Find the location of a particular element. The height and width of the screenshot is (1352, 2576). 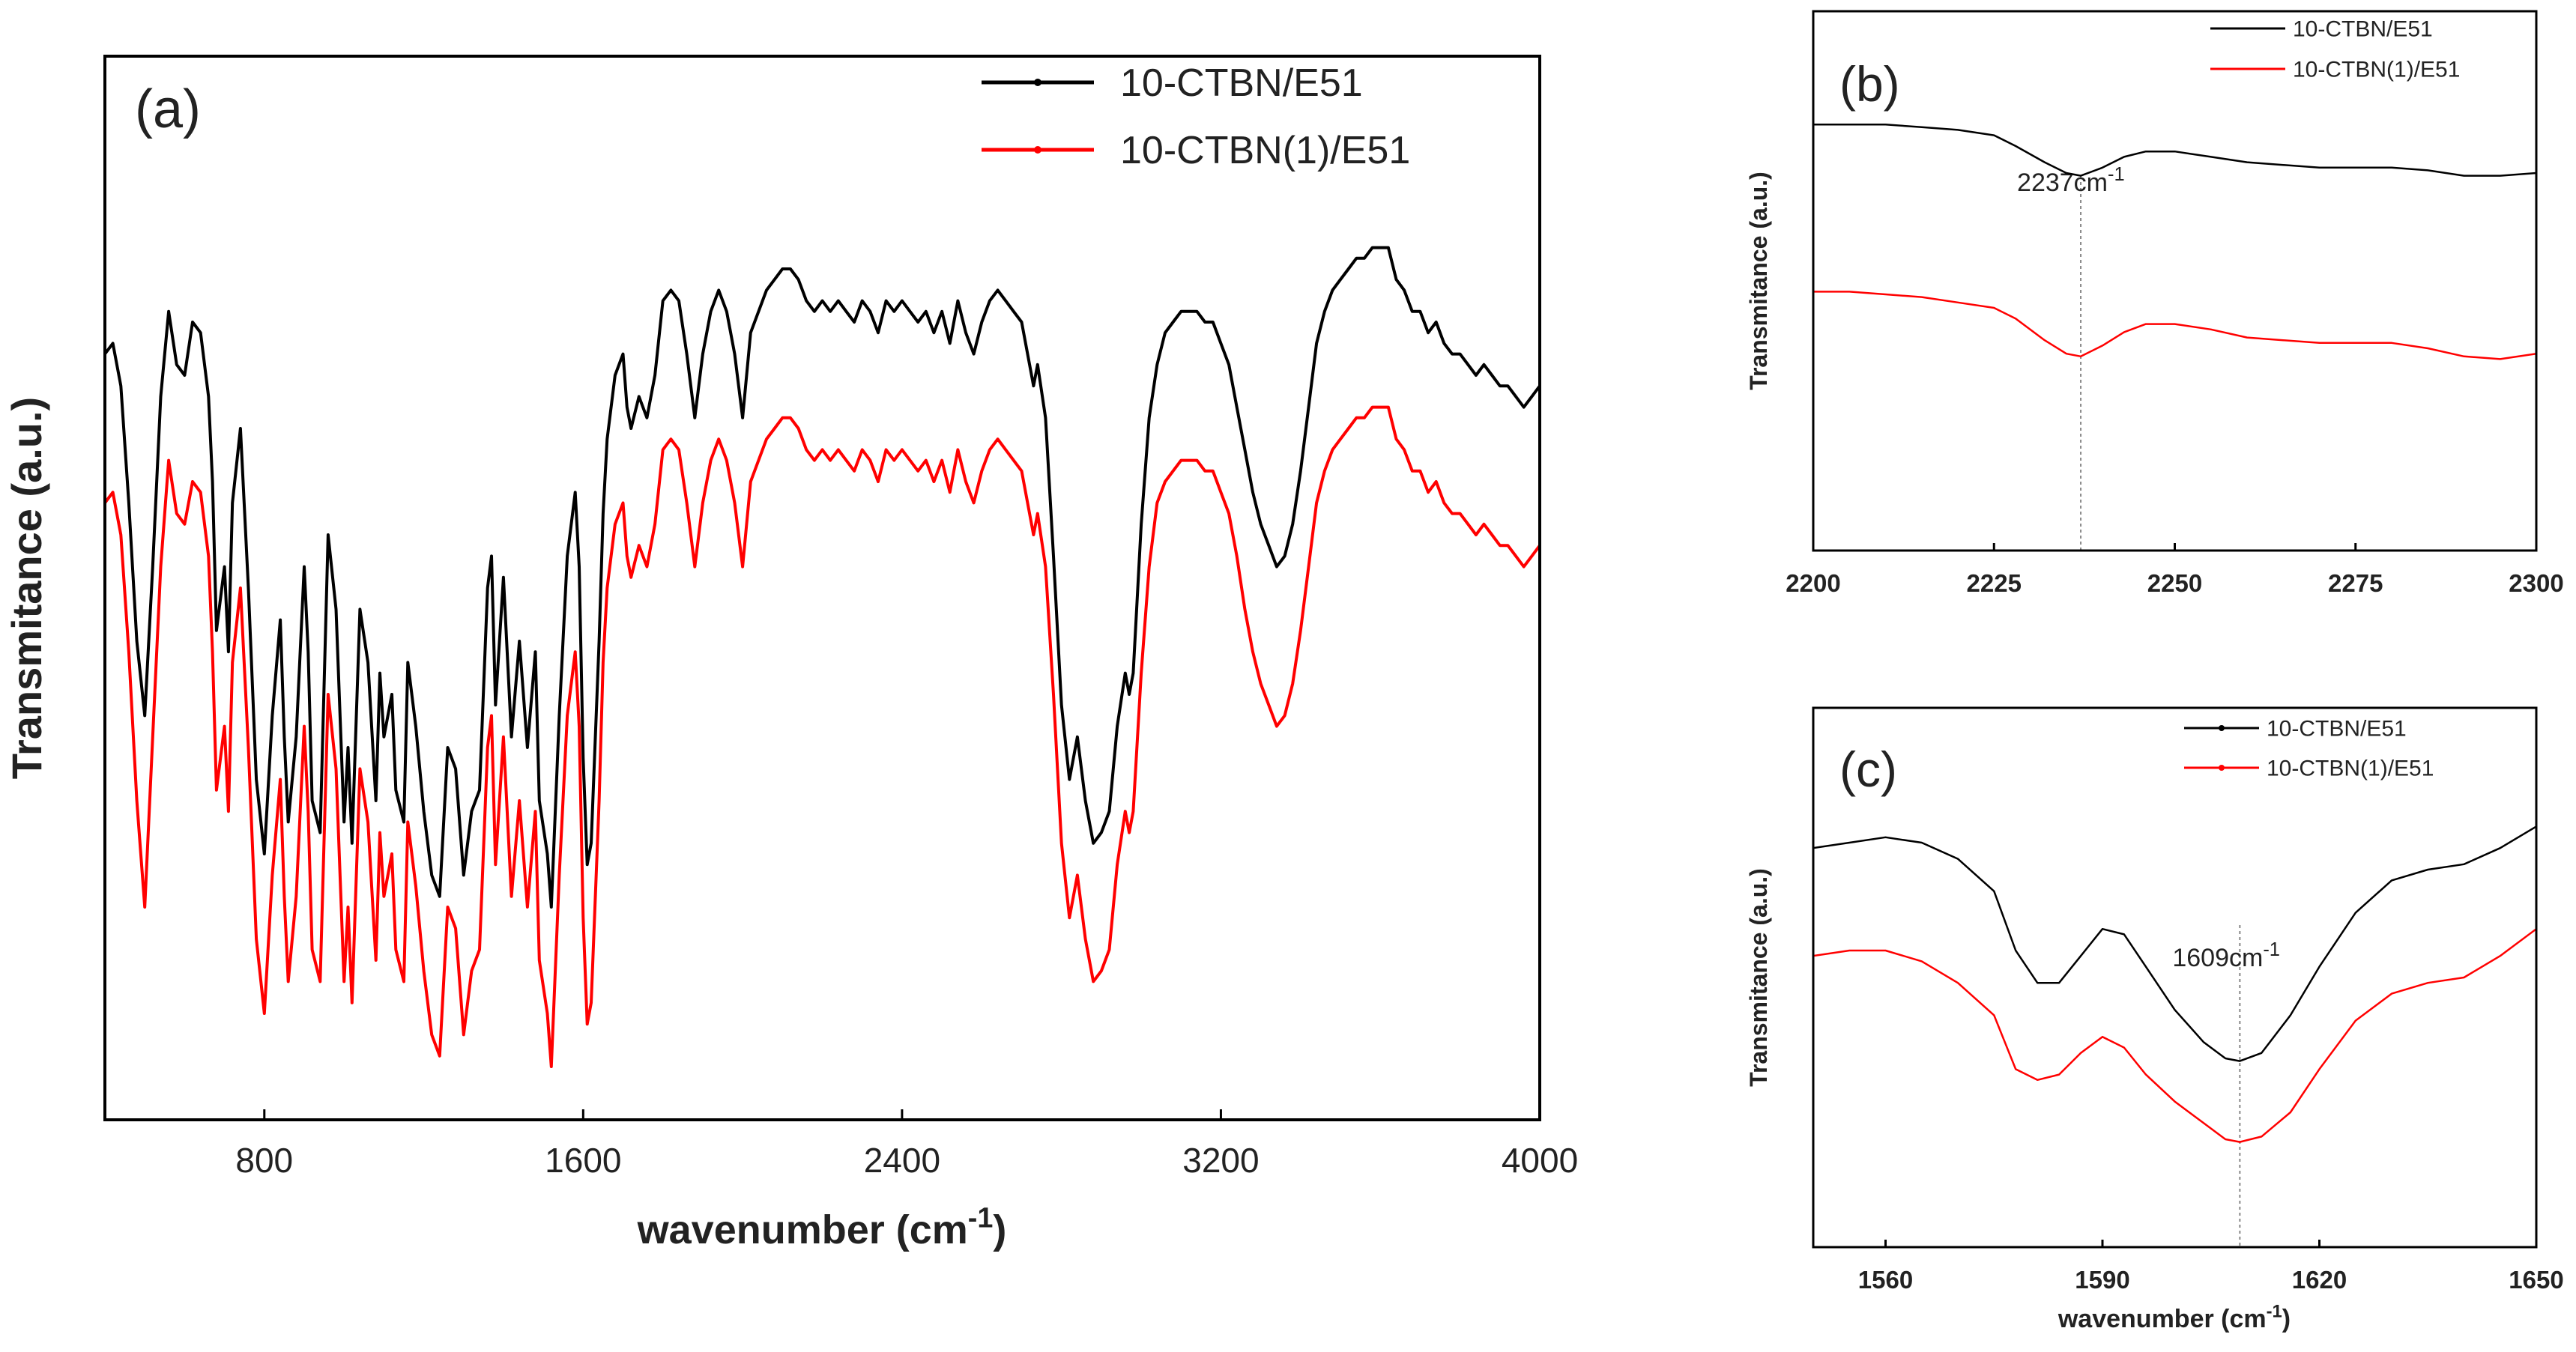

x-tick-label: 2400 is located at coordinates (902, 1160).